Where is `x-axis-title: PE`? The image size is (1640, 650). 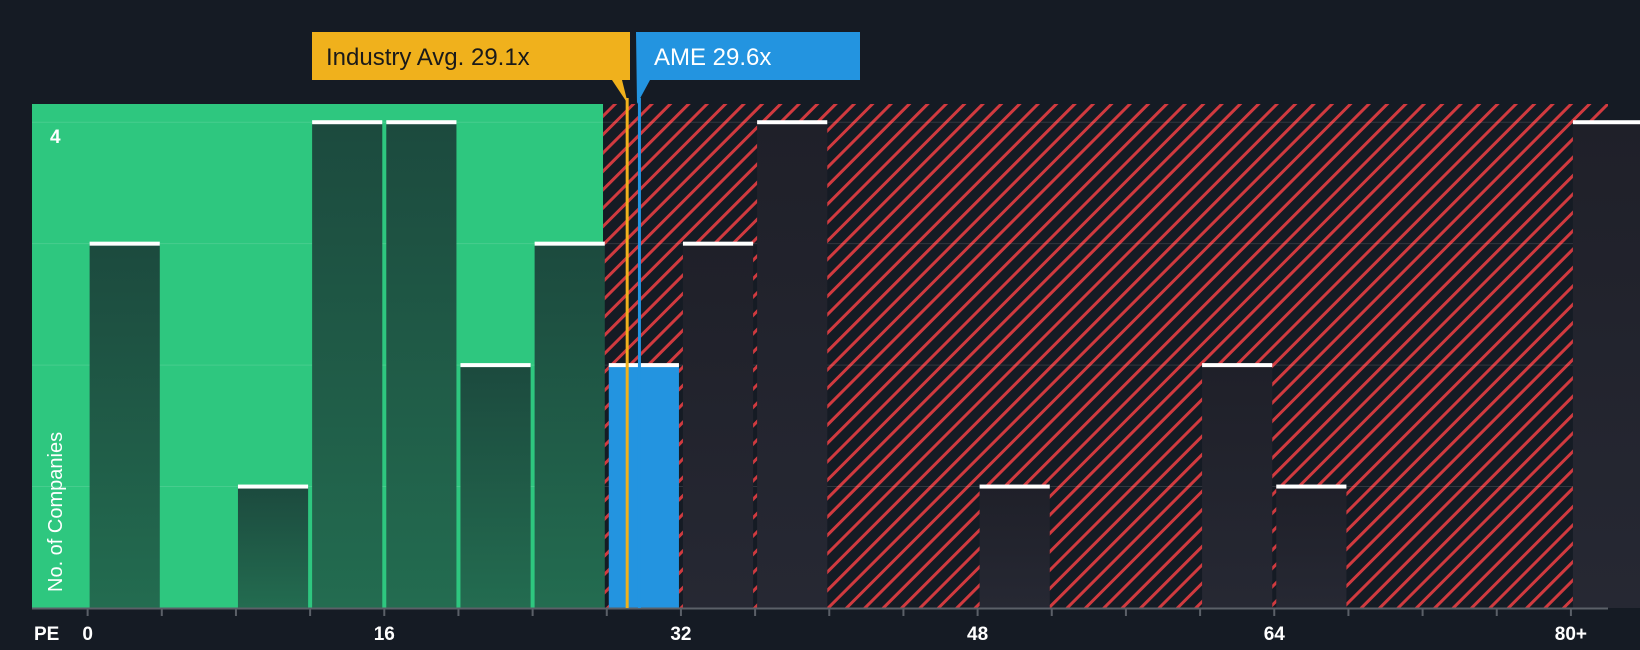 x-axis-title: PE is located at coordinates (46, 634).